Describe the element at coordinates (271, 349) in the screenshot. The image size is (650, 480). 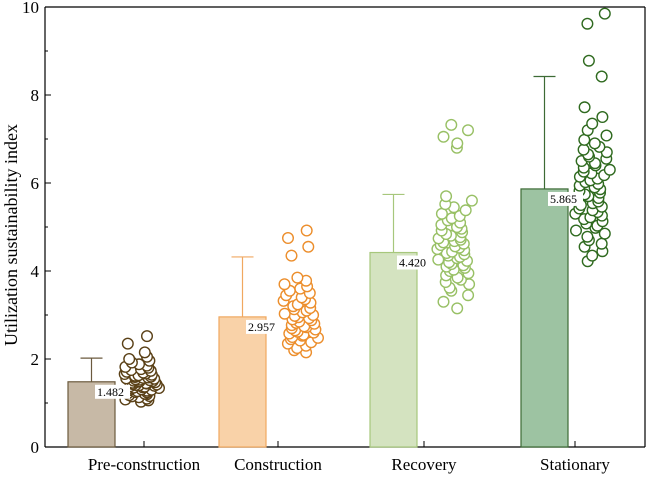
I see `category-group: 2.957 Construction` at that location.